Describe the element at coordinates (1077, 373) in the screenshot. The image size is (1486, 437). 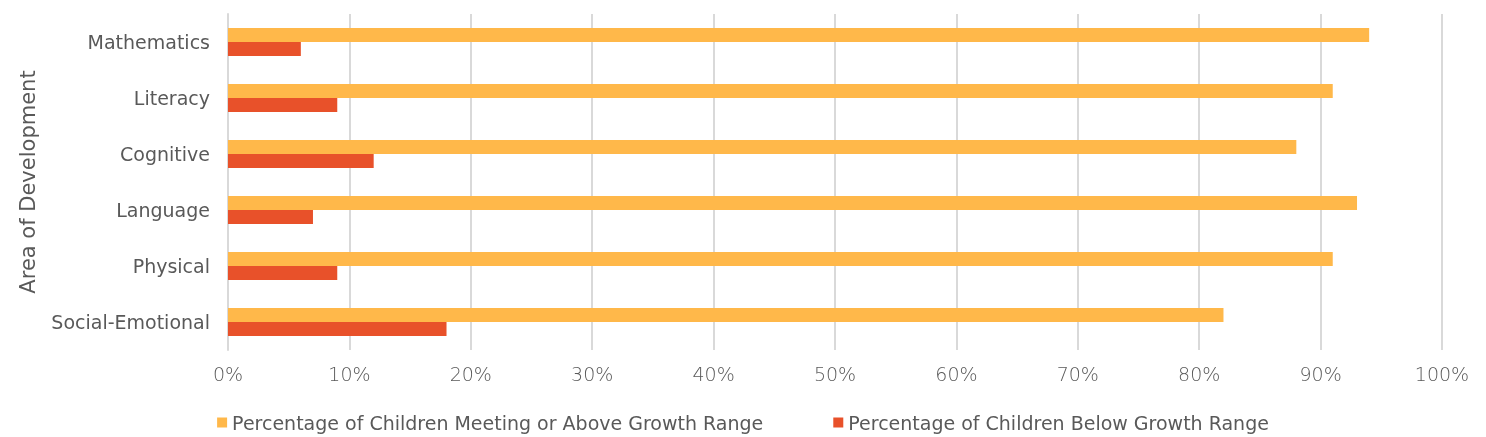
I see `x-tick-label: 70%` at that location.